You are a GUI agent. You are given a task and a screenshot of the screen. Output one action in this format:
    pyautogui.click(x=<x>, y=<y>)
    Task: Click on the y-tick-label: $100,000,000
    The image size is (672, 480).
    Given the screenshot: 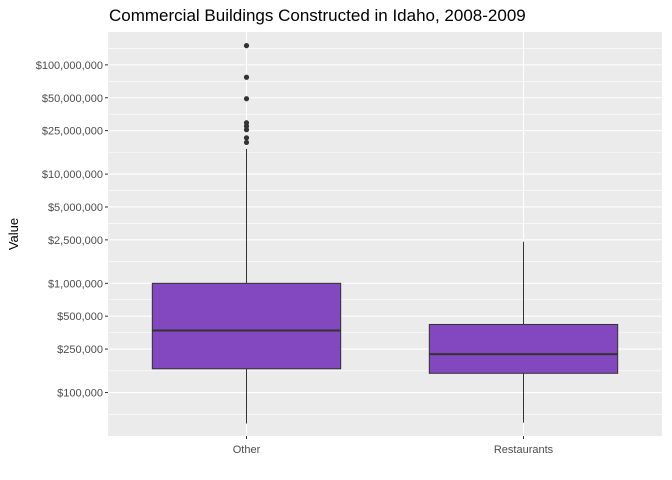 What is the action you would take?
    pyautogui.click(x=69, y=66)
    